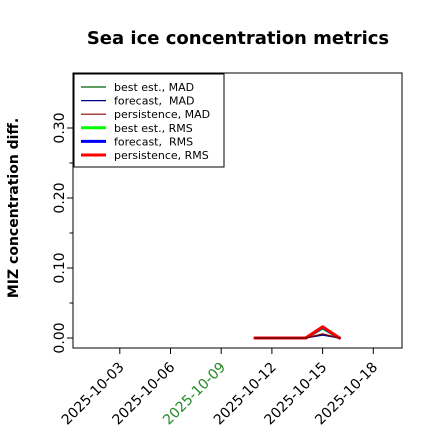  I want to click on legend-box, so click(149, 120).